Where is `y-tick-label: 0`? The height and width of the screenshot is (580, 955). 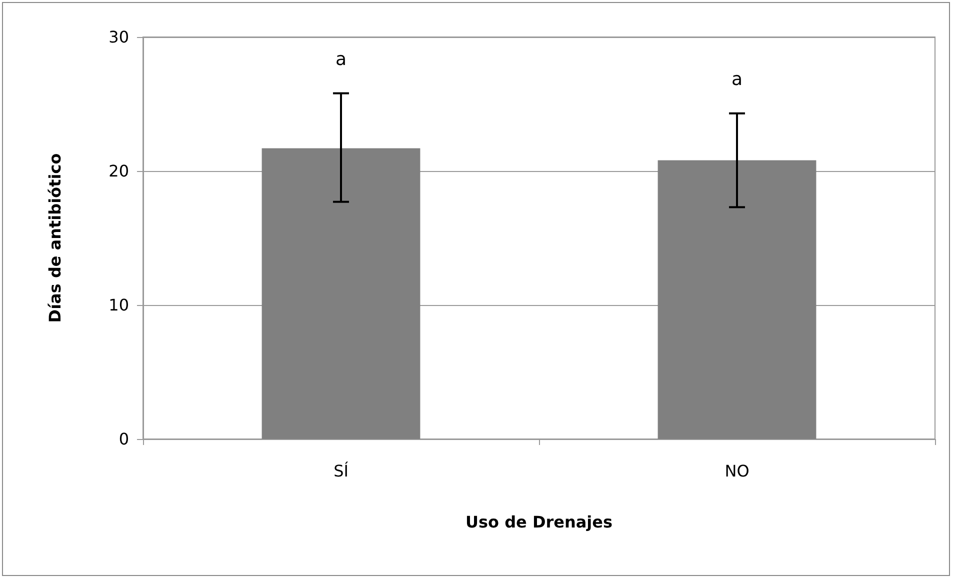 y-tick-label: 0 is located at coordinates (123, 439).